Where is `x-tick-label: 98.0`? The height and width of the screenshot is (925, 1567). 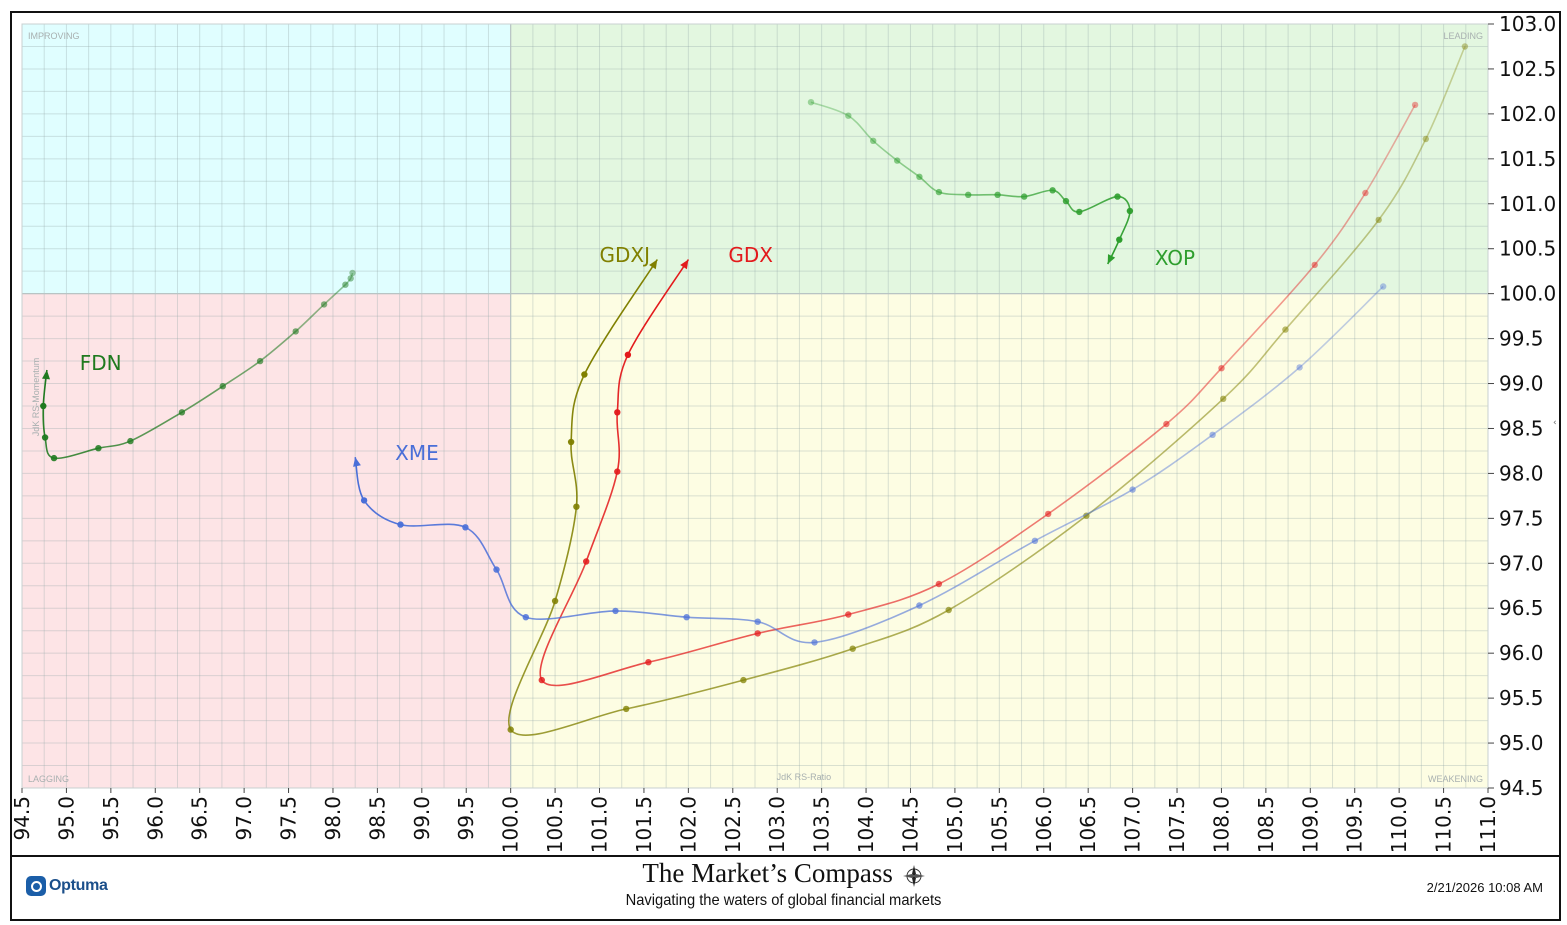
x-tick-label: 98.0 is located at coordinates (333, 818).